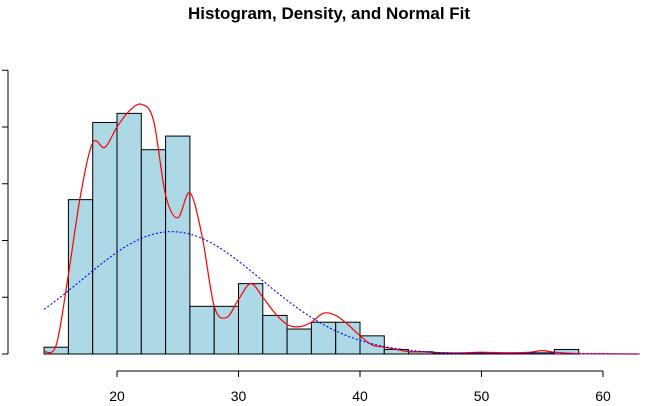  Describe the element at coordinates (482, 396) in the screenshot. I see `x-tick-label: 50` at that location.